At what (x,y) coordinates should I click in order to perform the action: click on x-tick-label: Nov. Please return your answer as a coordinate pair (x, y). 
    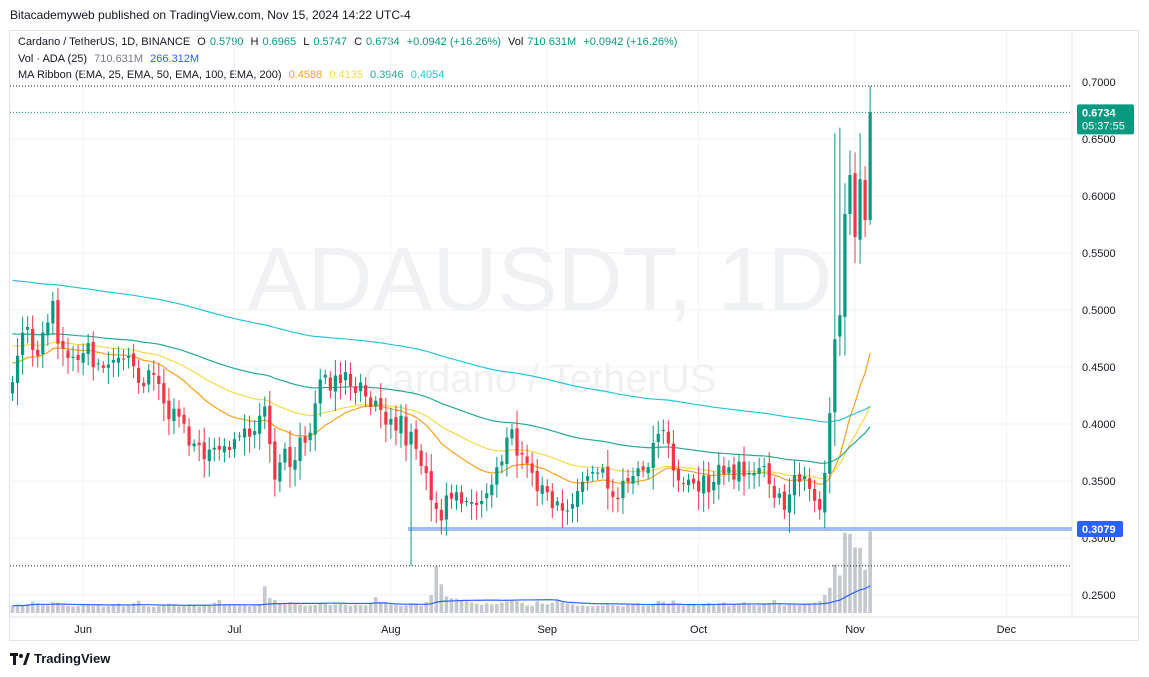
    Looking at the image, I should click on (855, 630).